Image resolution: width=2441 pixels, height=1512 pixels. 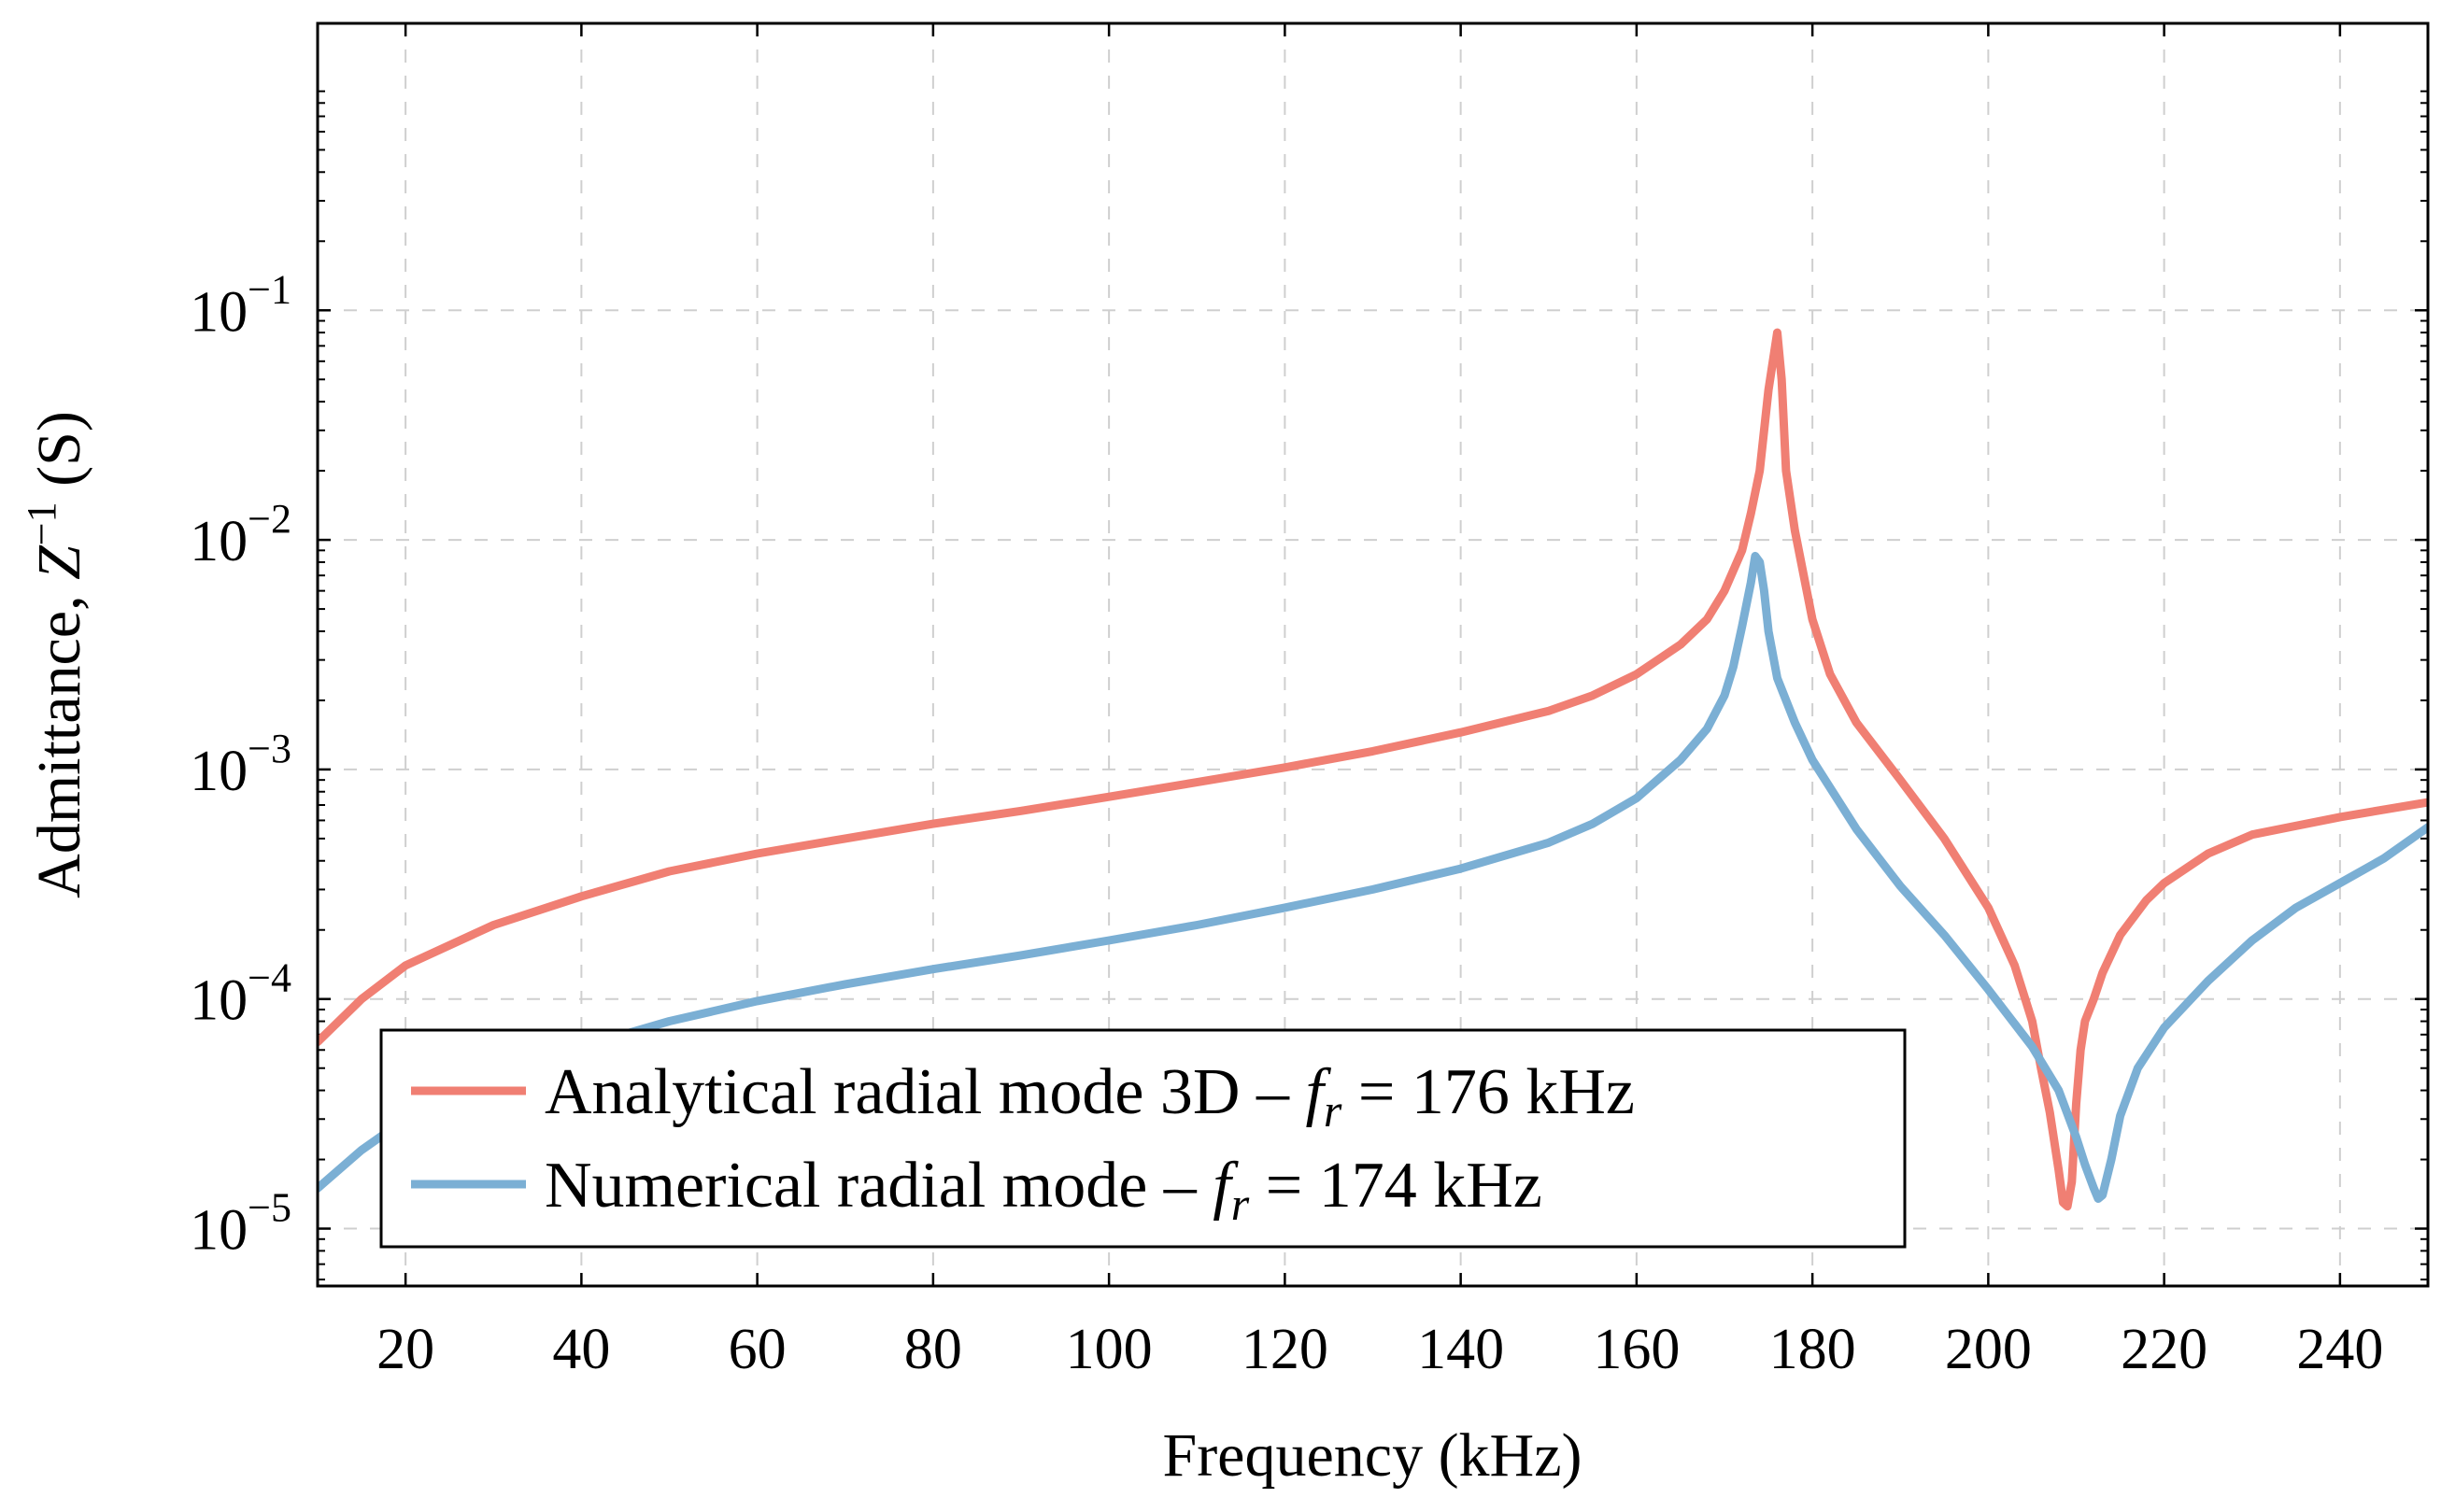 I want to click on y-axis-label-var: Z, so click(x=59, y=562).